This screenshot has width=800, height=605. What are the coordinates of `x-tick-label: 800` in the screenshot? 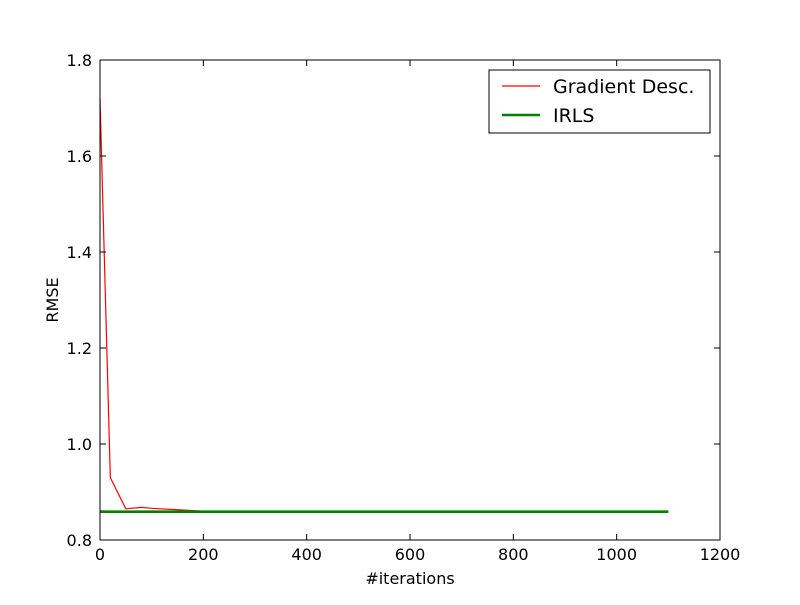 It's located at (513, 554).